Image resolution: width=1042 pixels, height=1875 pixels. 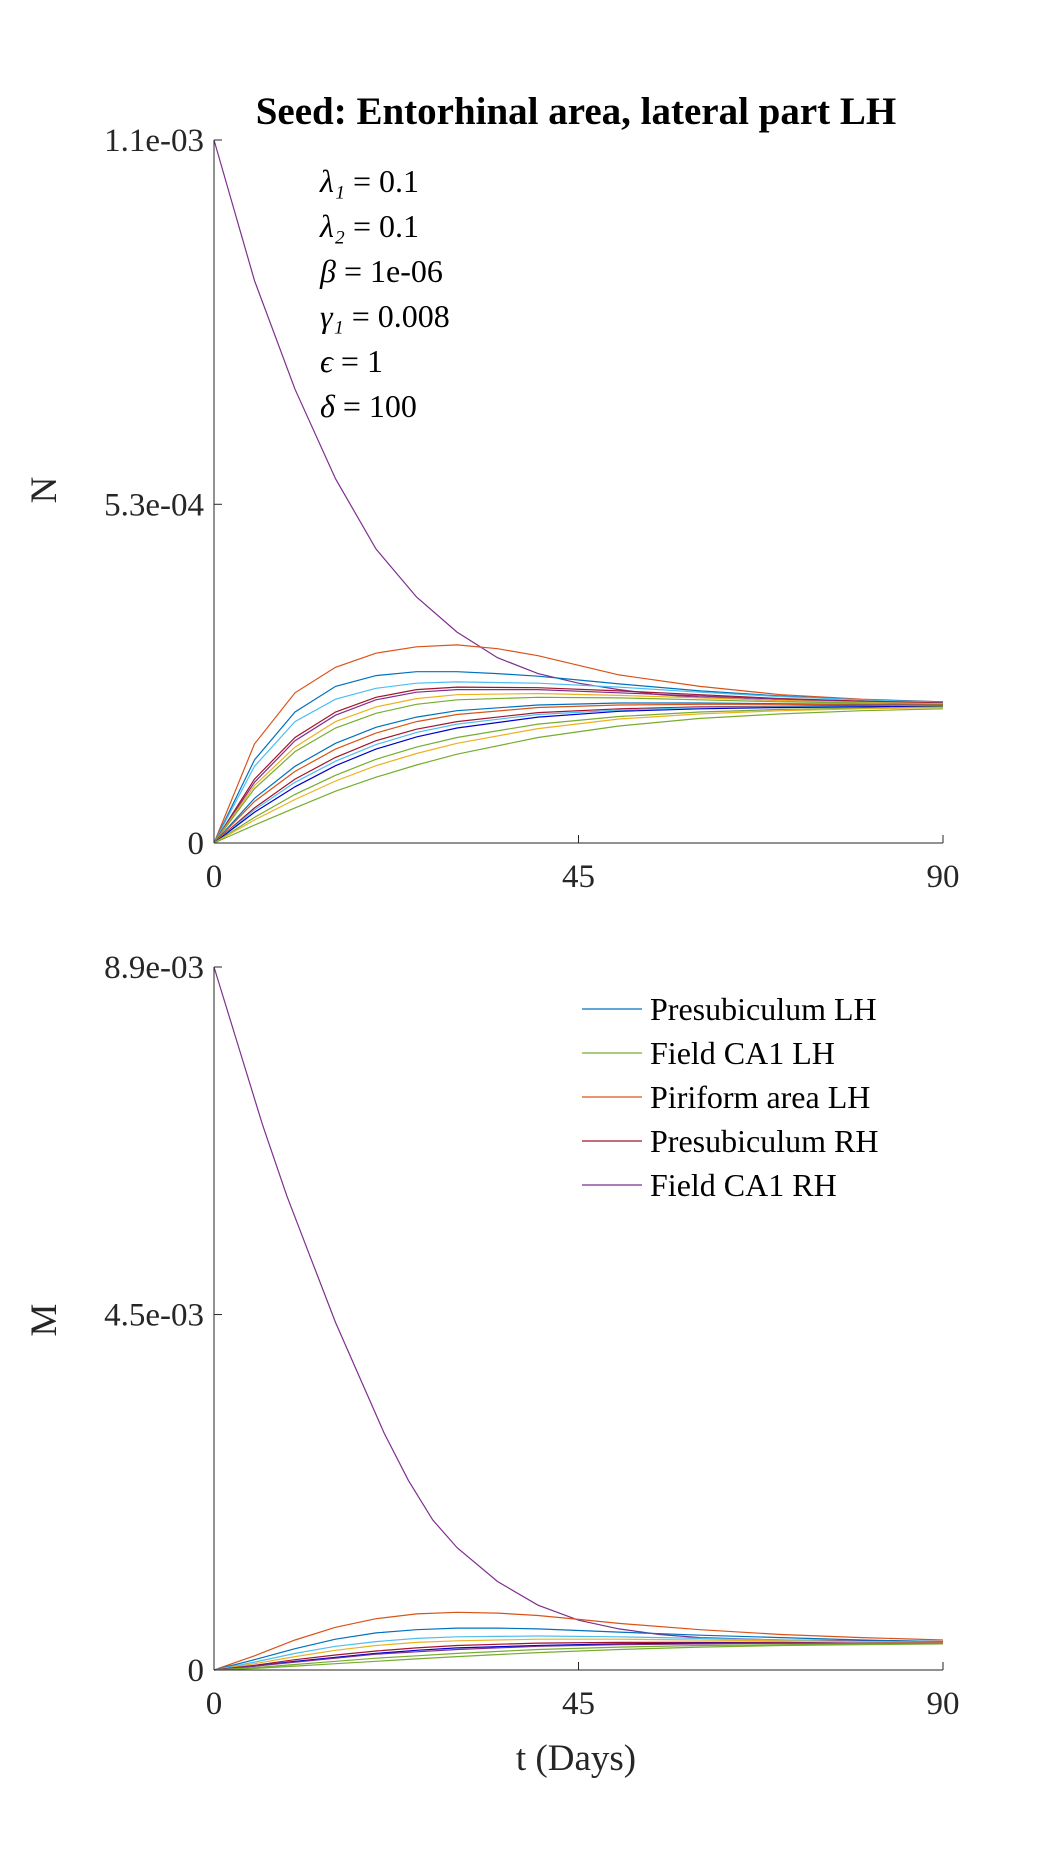 I want to click on y-tick-label: 5.3e-04, so click(x=154, y=505).